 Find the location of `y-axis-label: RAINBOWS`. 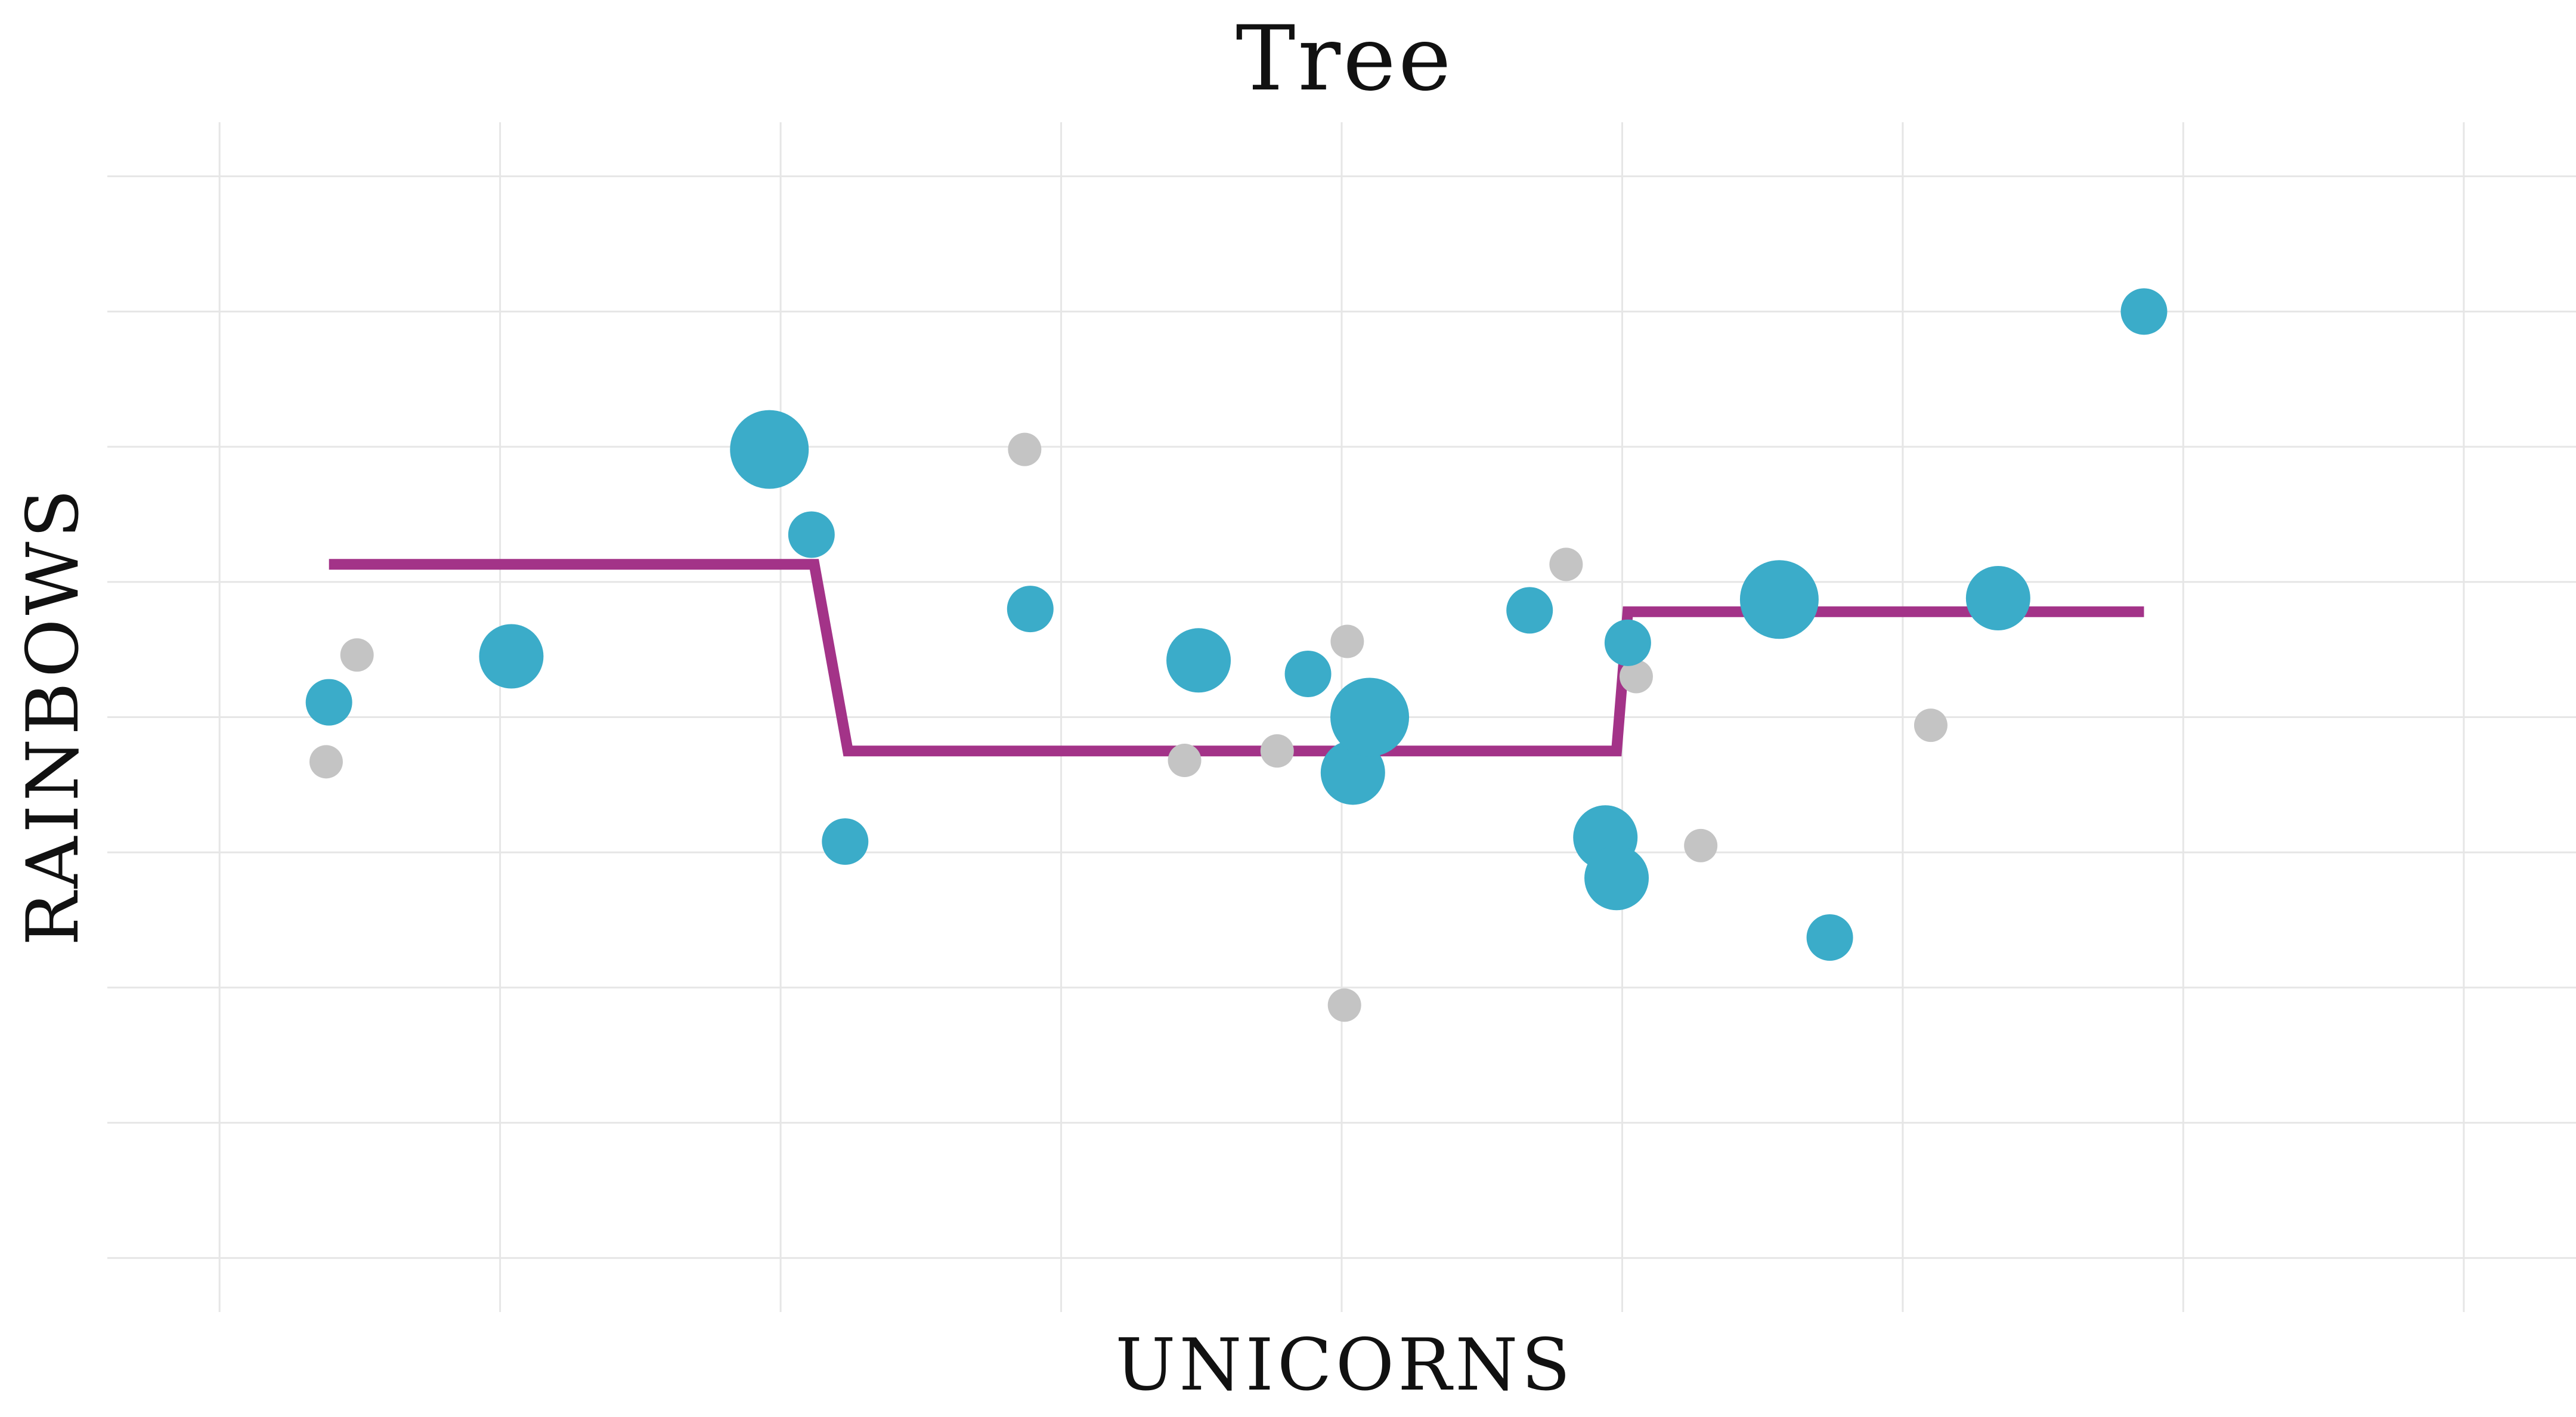

y-axis-label: RAINBOWS is located at coordinates (54, 715).